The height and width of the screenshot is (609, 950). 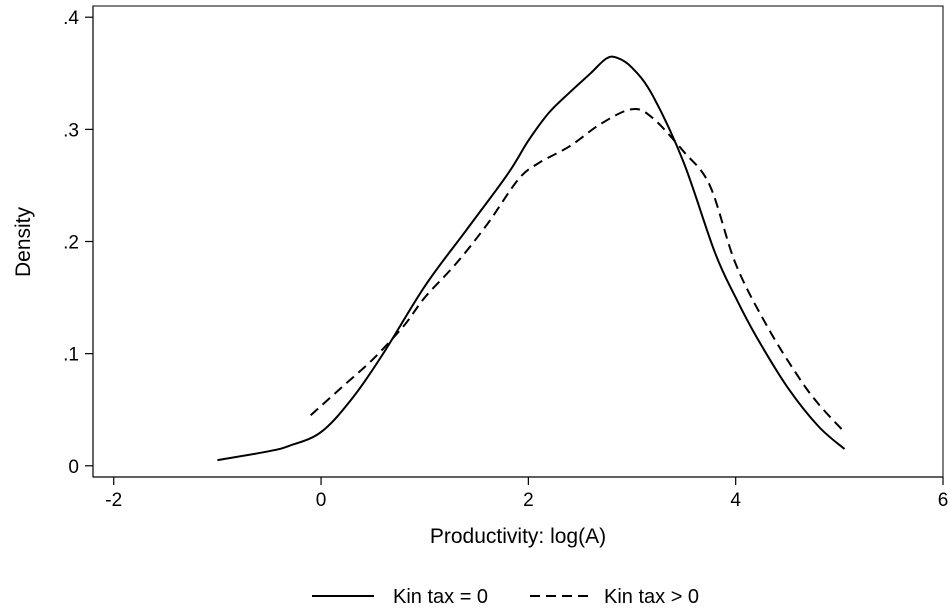 I want to click on y-axis-title: Density, so click(x=23, y=241).